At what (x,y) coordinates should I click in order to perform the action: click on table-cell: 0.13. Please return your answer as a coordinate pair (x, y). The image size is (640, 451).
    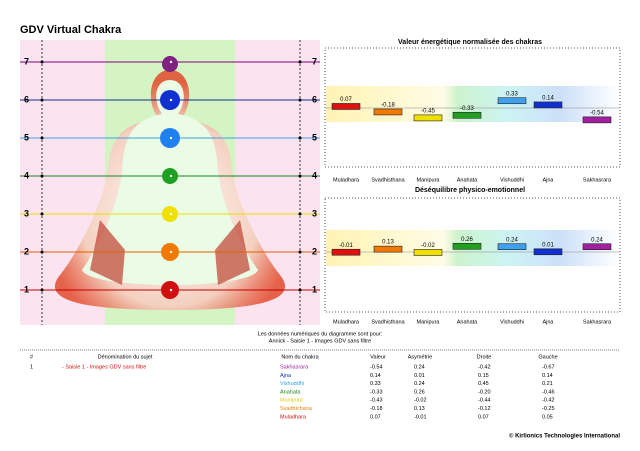
    Looking at the image, I should click on (419, 409).